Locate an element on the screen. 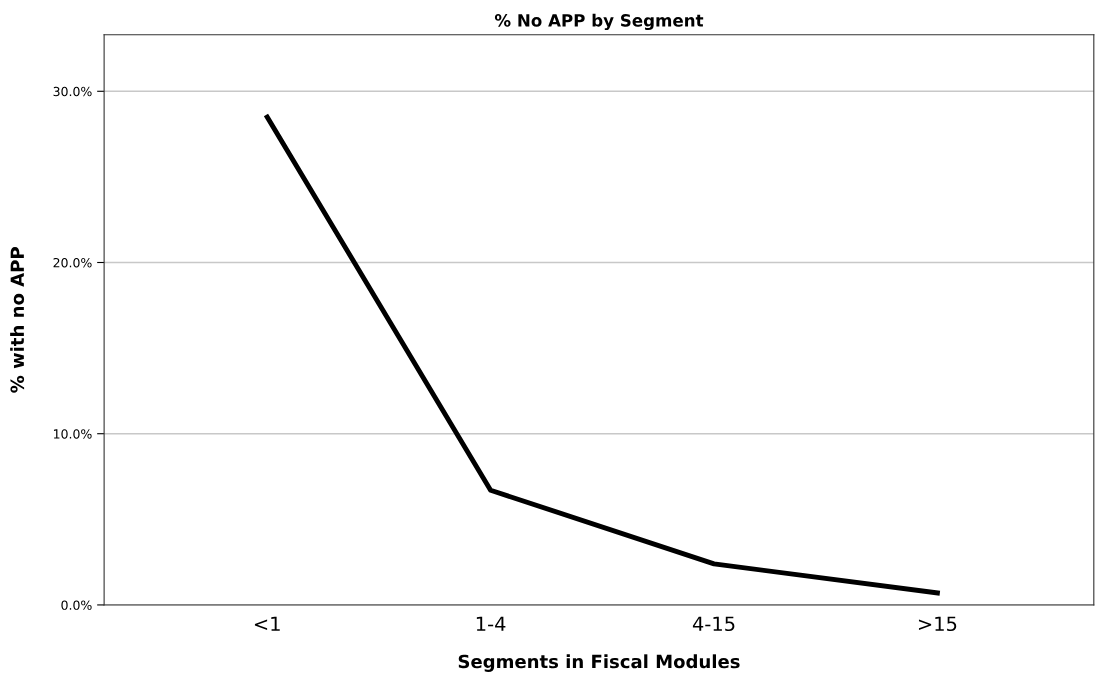  chart-title: % No APP by Segment is located at coordinates (599, 22).